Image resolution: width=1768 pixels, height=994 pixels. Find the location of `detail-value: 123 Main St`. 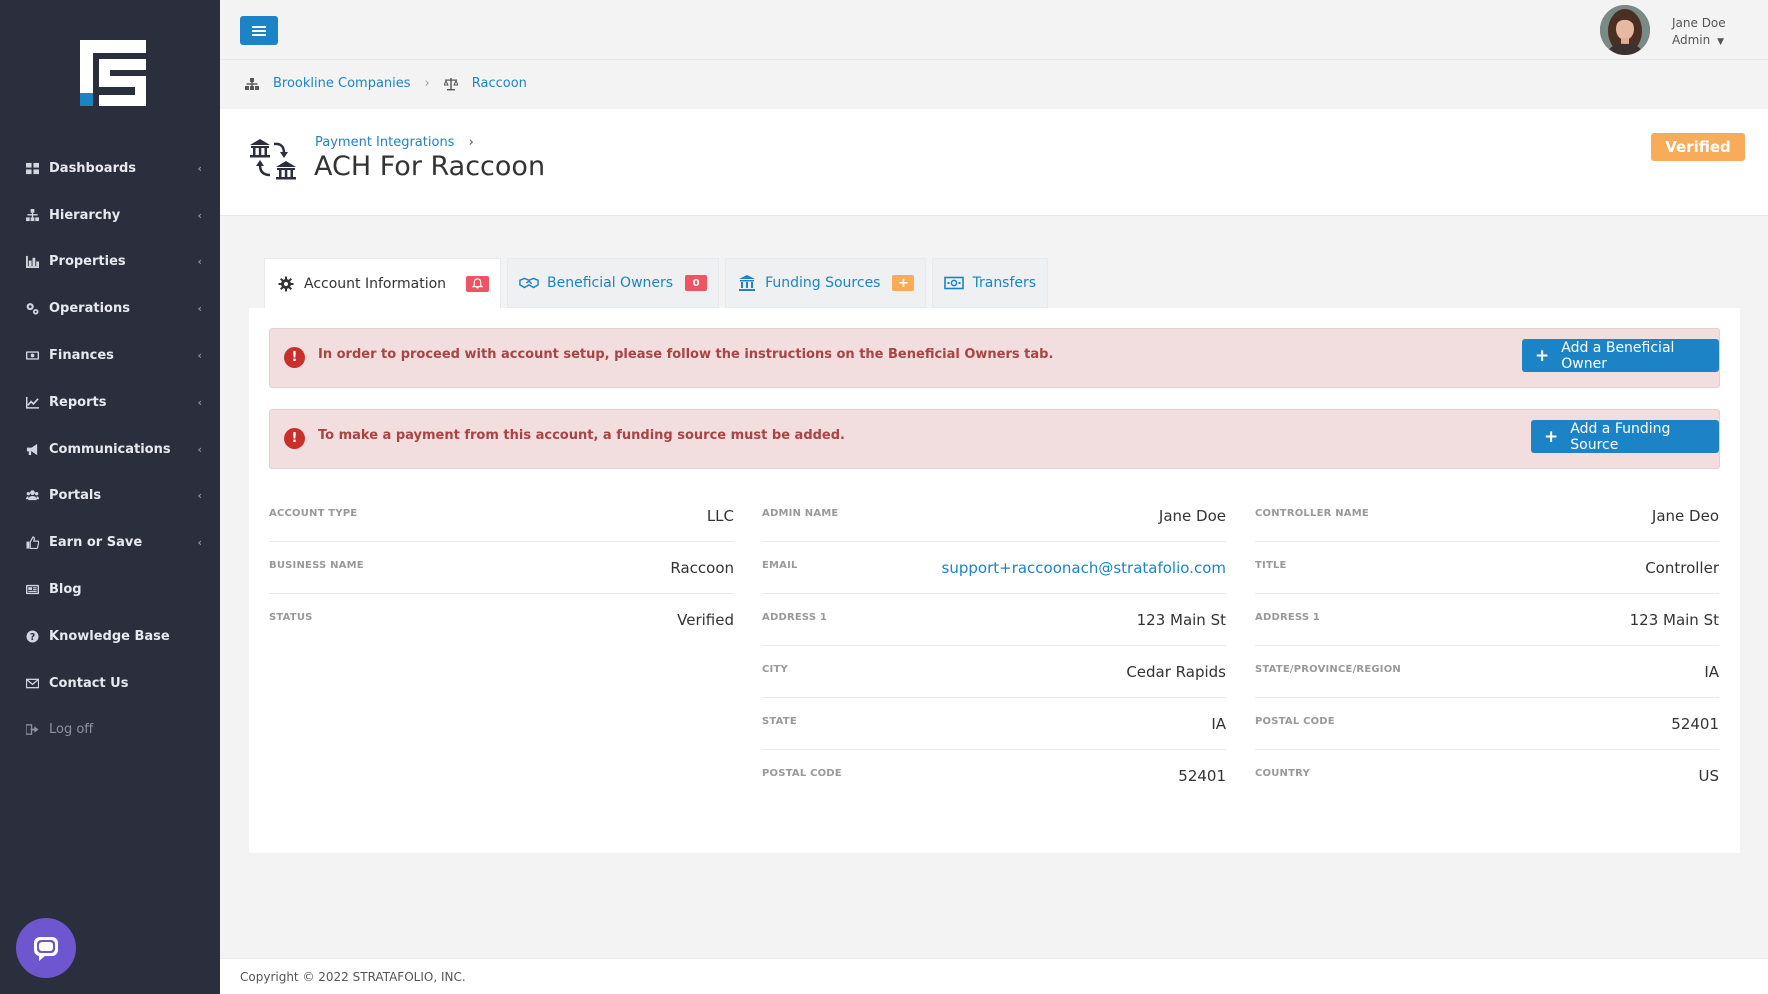

detail-value: 123 Main St is located at coordinates (1674, 620).